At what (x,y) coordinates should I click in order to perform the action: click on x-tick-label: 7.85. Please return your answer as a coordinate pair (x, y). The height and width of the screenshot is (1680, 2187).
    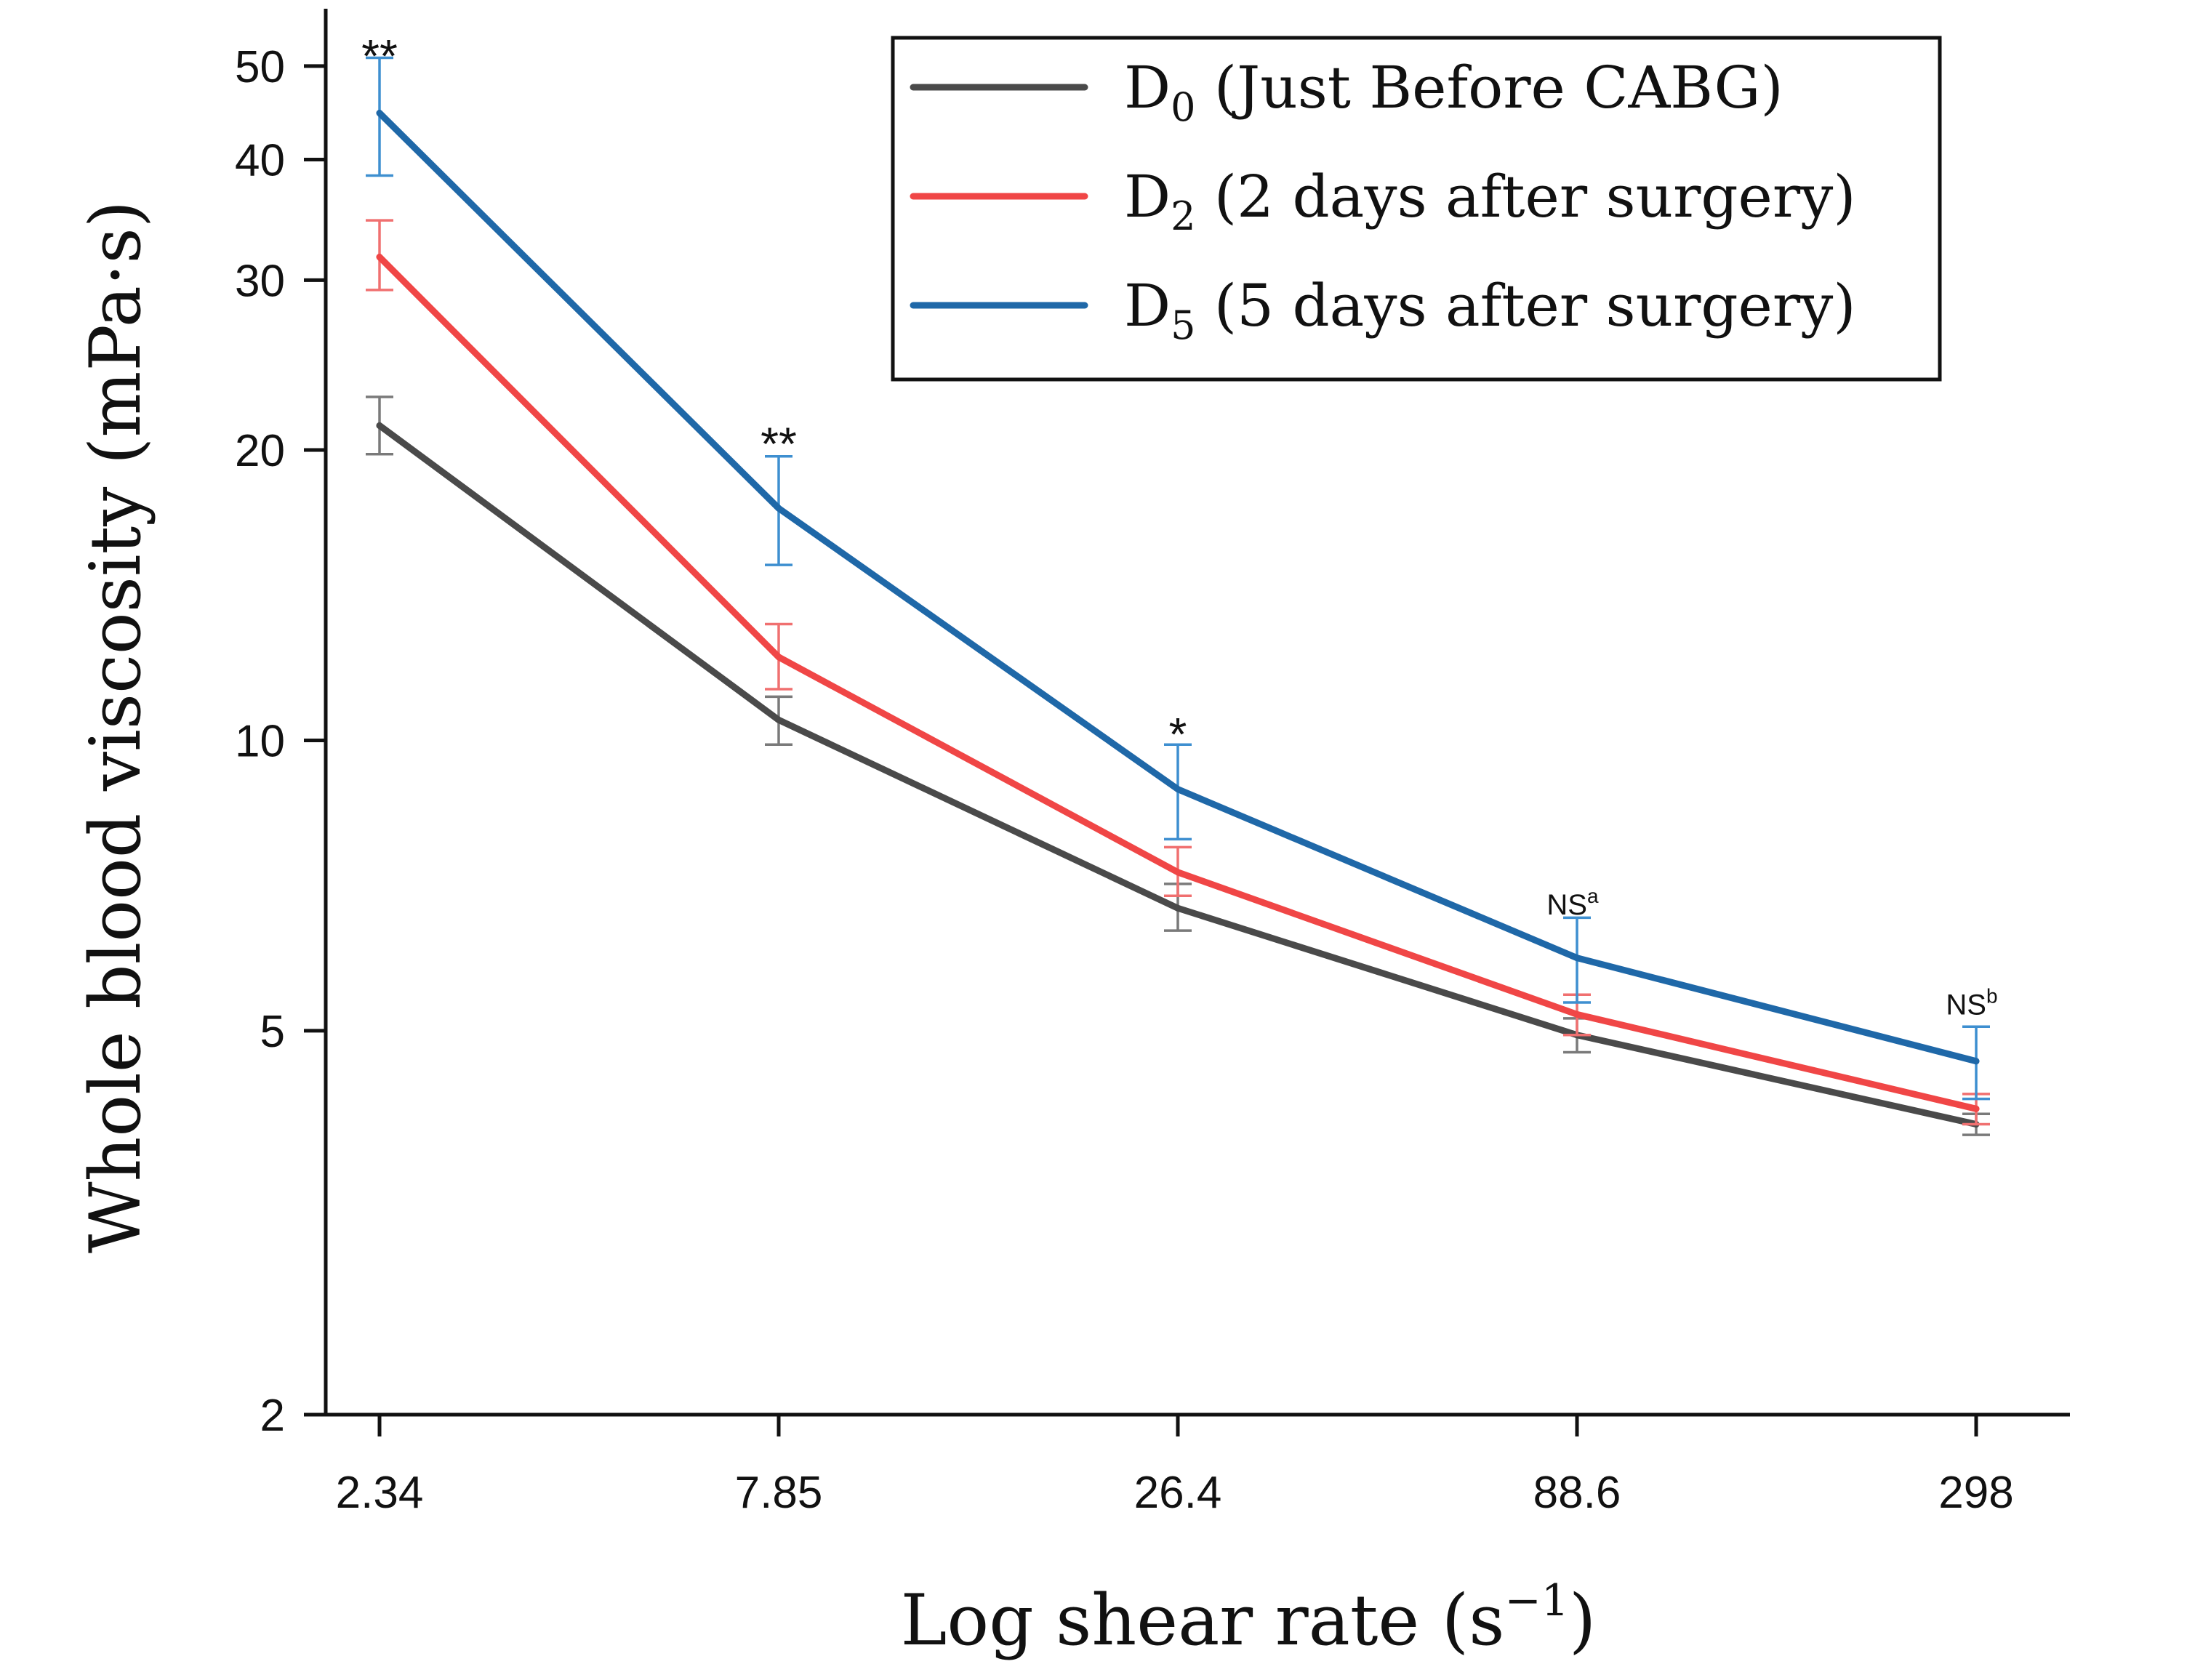
    Looking at the image, I should click on (779, 1493).